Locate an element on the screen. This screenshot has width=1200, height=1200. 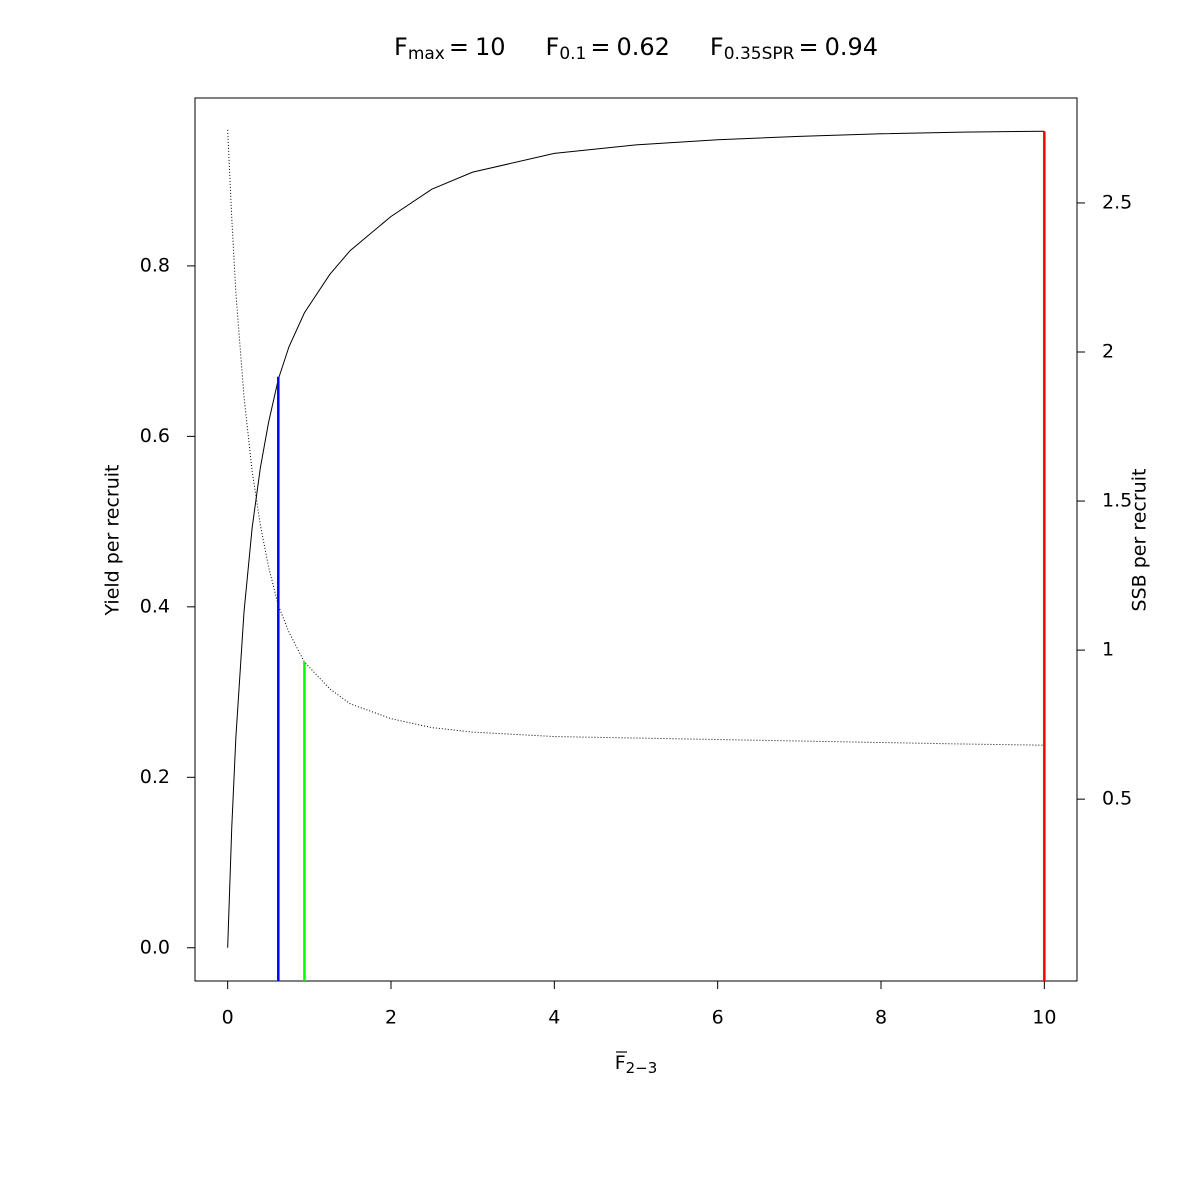
title-subscript: 0.1 is located at coordinates (572, 54).